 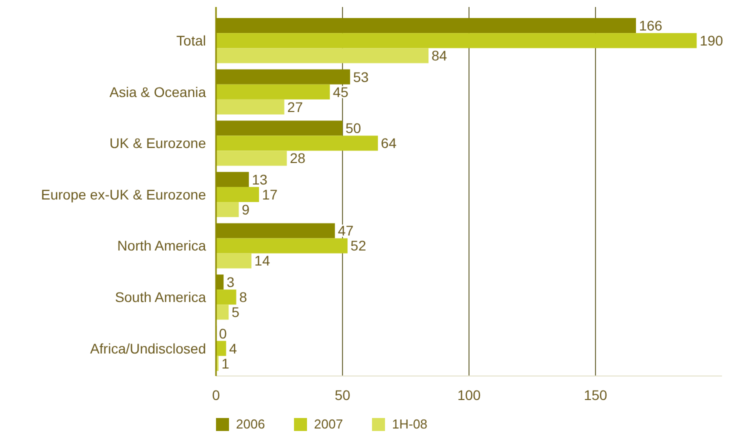 What do you see at coordinates (123, 194) in the screenshot?
I see `y-tick-label: Europe ex-UK & Eurozone` at bounding box center [123, 194].